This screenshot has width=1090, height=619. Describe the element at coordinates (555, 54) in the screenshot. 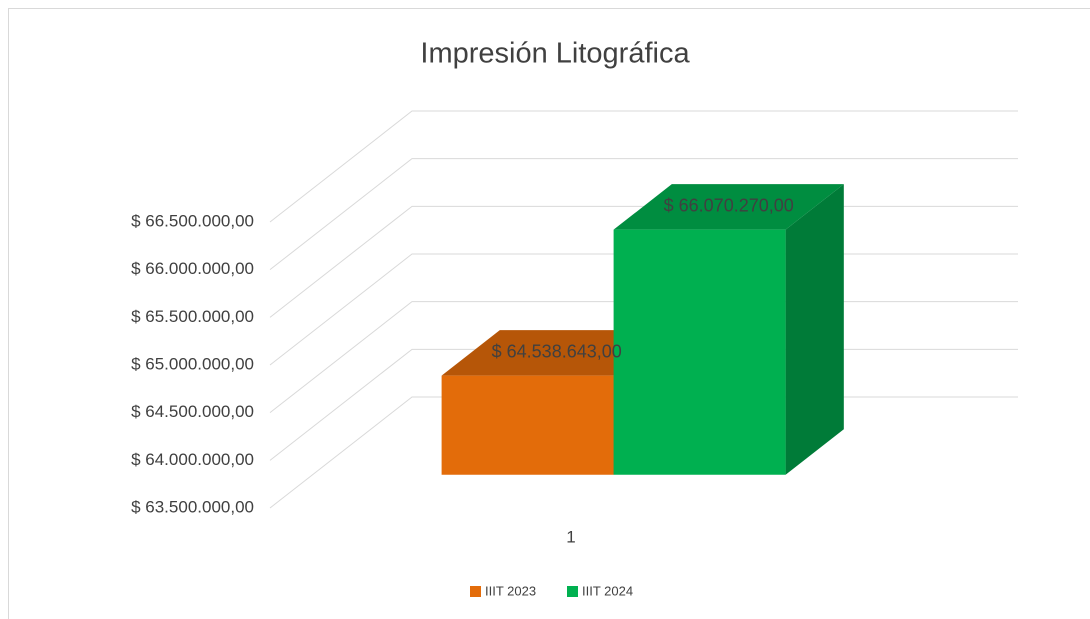

I see `chart-title: Impresión Litográfica` at that location.